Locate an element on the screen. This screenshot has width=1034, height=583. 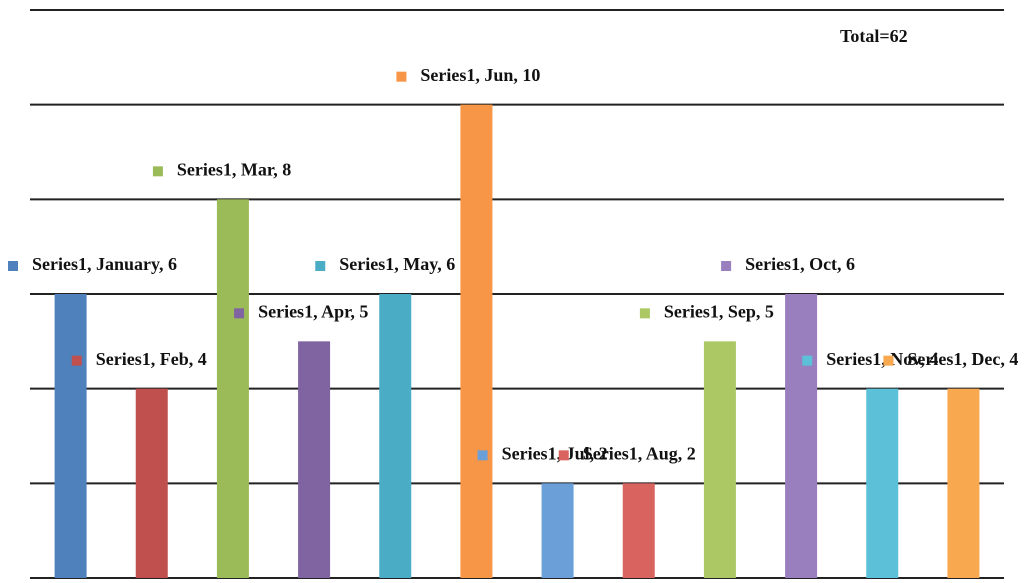
data-label: Series1, January, 6 is located at coordinates (104, 264).